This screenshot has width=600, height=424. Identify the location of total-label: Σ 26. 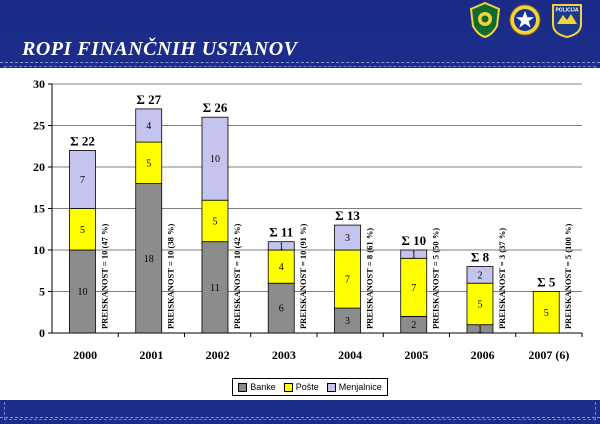
(215, 107).